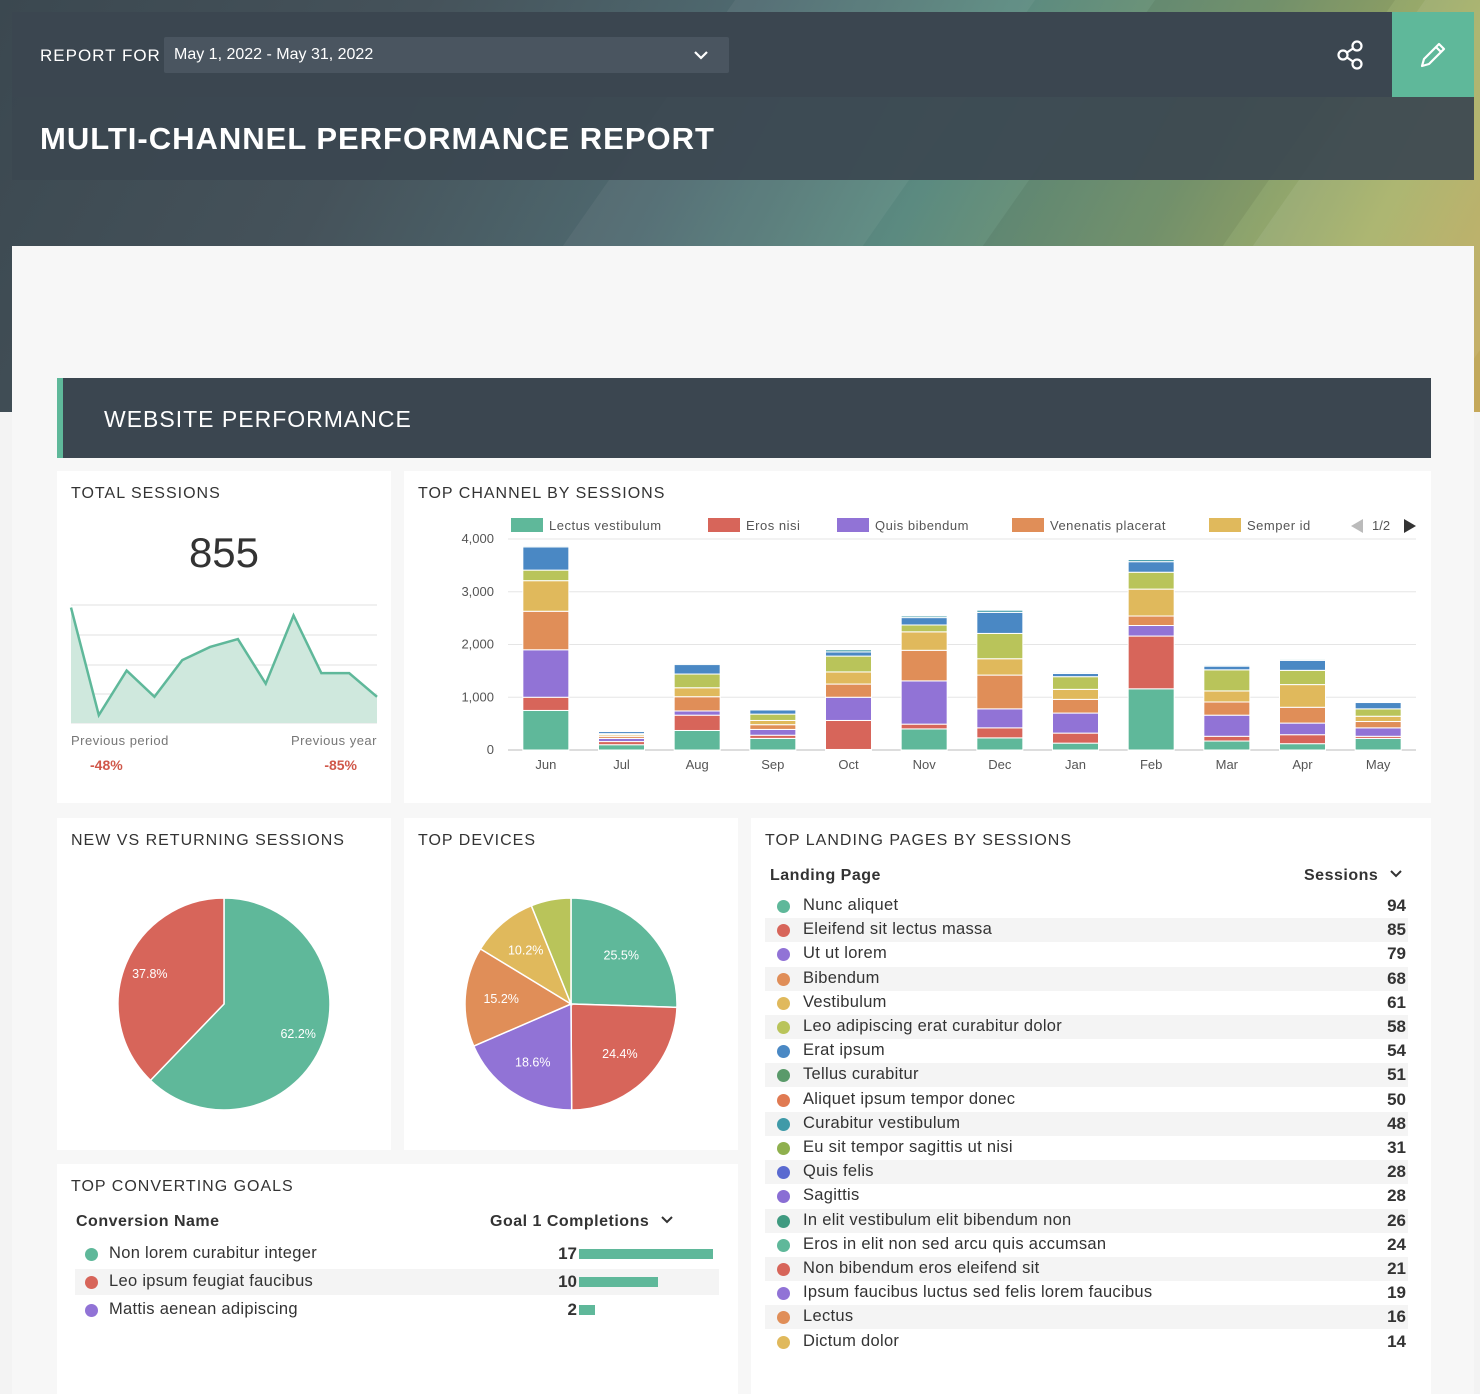  I want to click on landing-page-name: Erat ipsum, so click(844, 1050).